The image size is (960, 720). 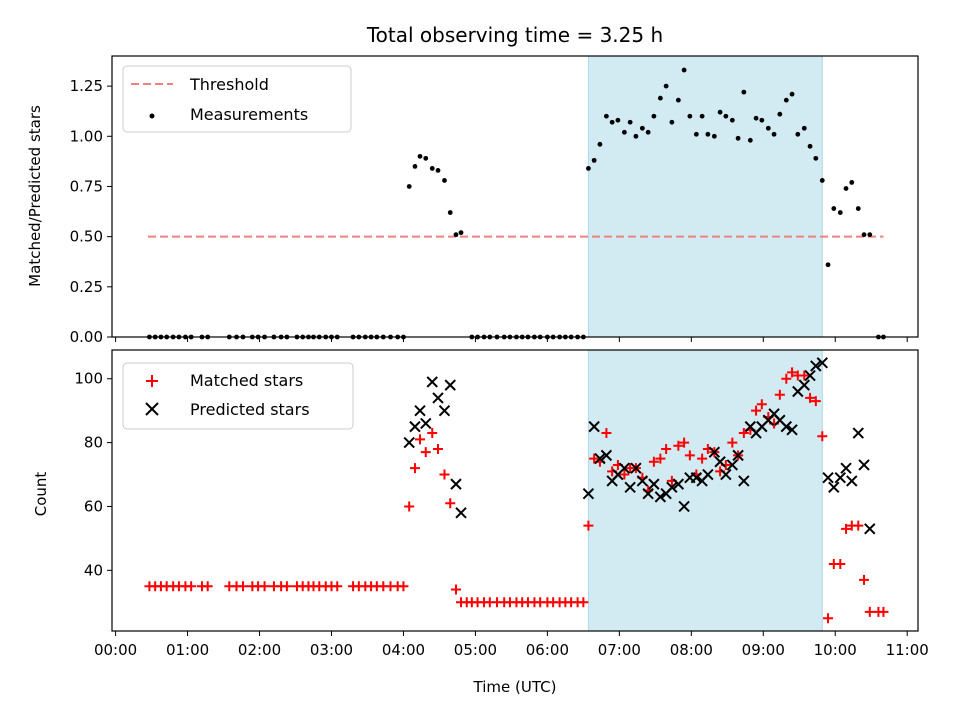 What do you see at coordinates (229, 84) in the screenshot?
I see `legend-threshold-label: Threshold` at bounding box center [229, 84].